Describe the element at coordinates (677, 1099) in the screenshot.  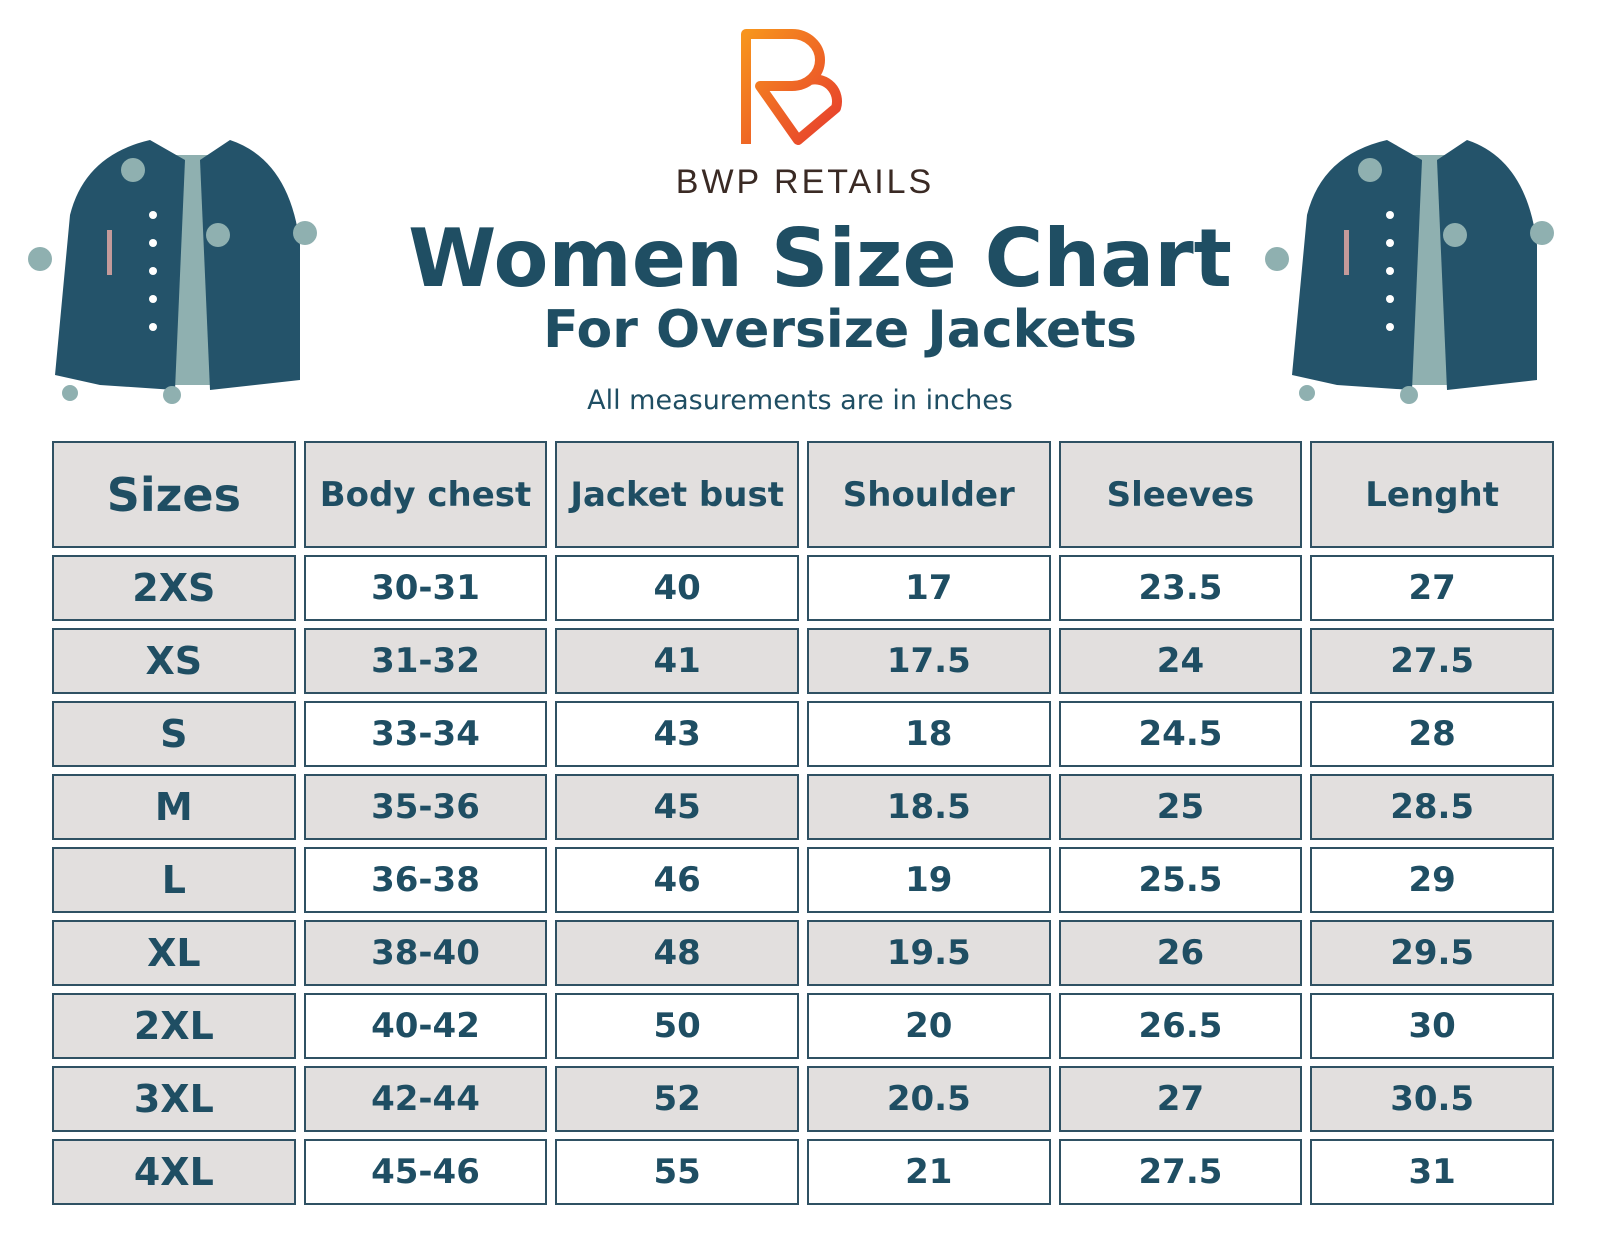
I see `measure-cell: 52` at that location.